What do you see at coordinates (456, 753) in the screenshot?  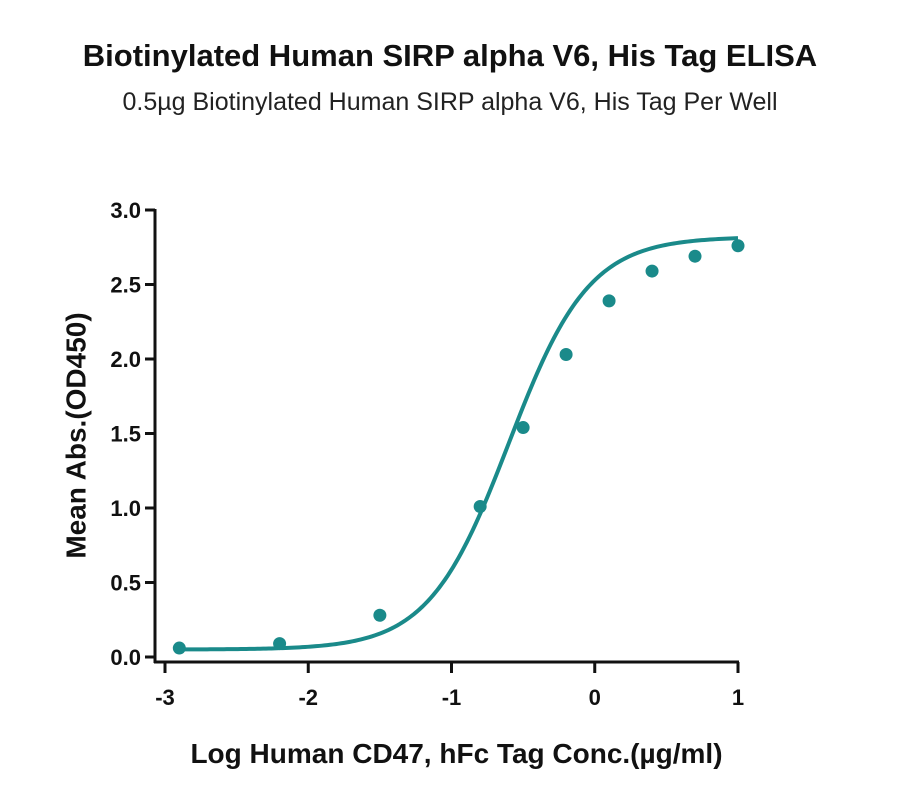 I see `x-axis-title: Log Human CD47, hFc Tag Conc.(µg/ml)` at bounding box center [456, 753].